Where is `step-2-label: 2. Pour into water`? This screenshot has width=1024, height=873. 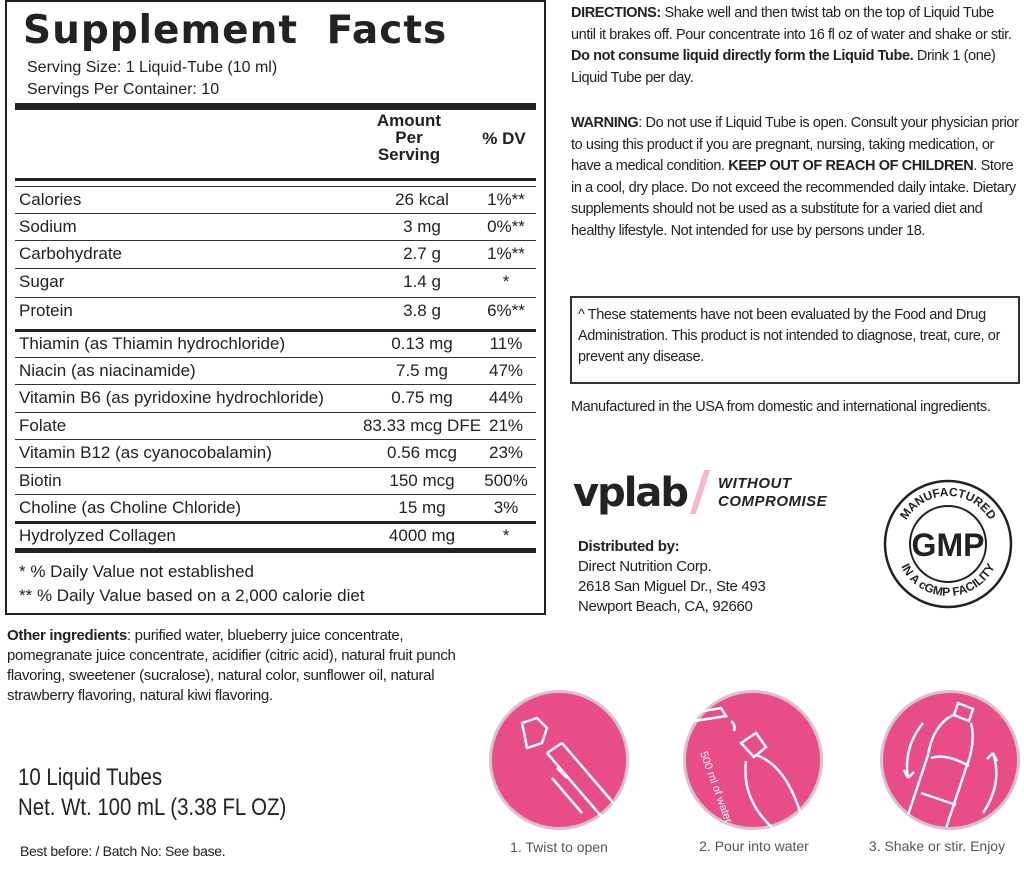
step-2-label: 2. Pour into water is located at coordinates (754, 846).